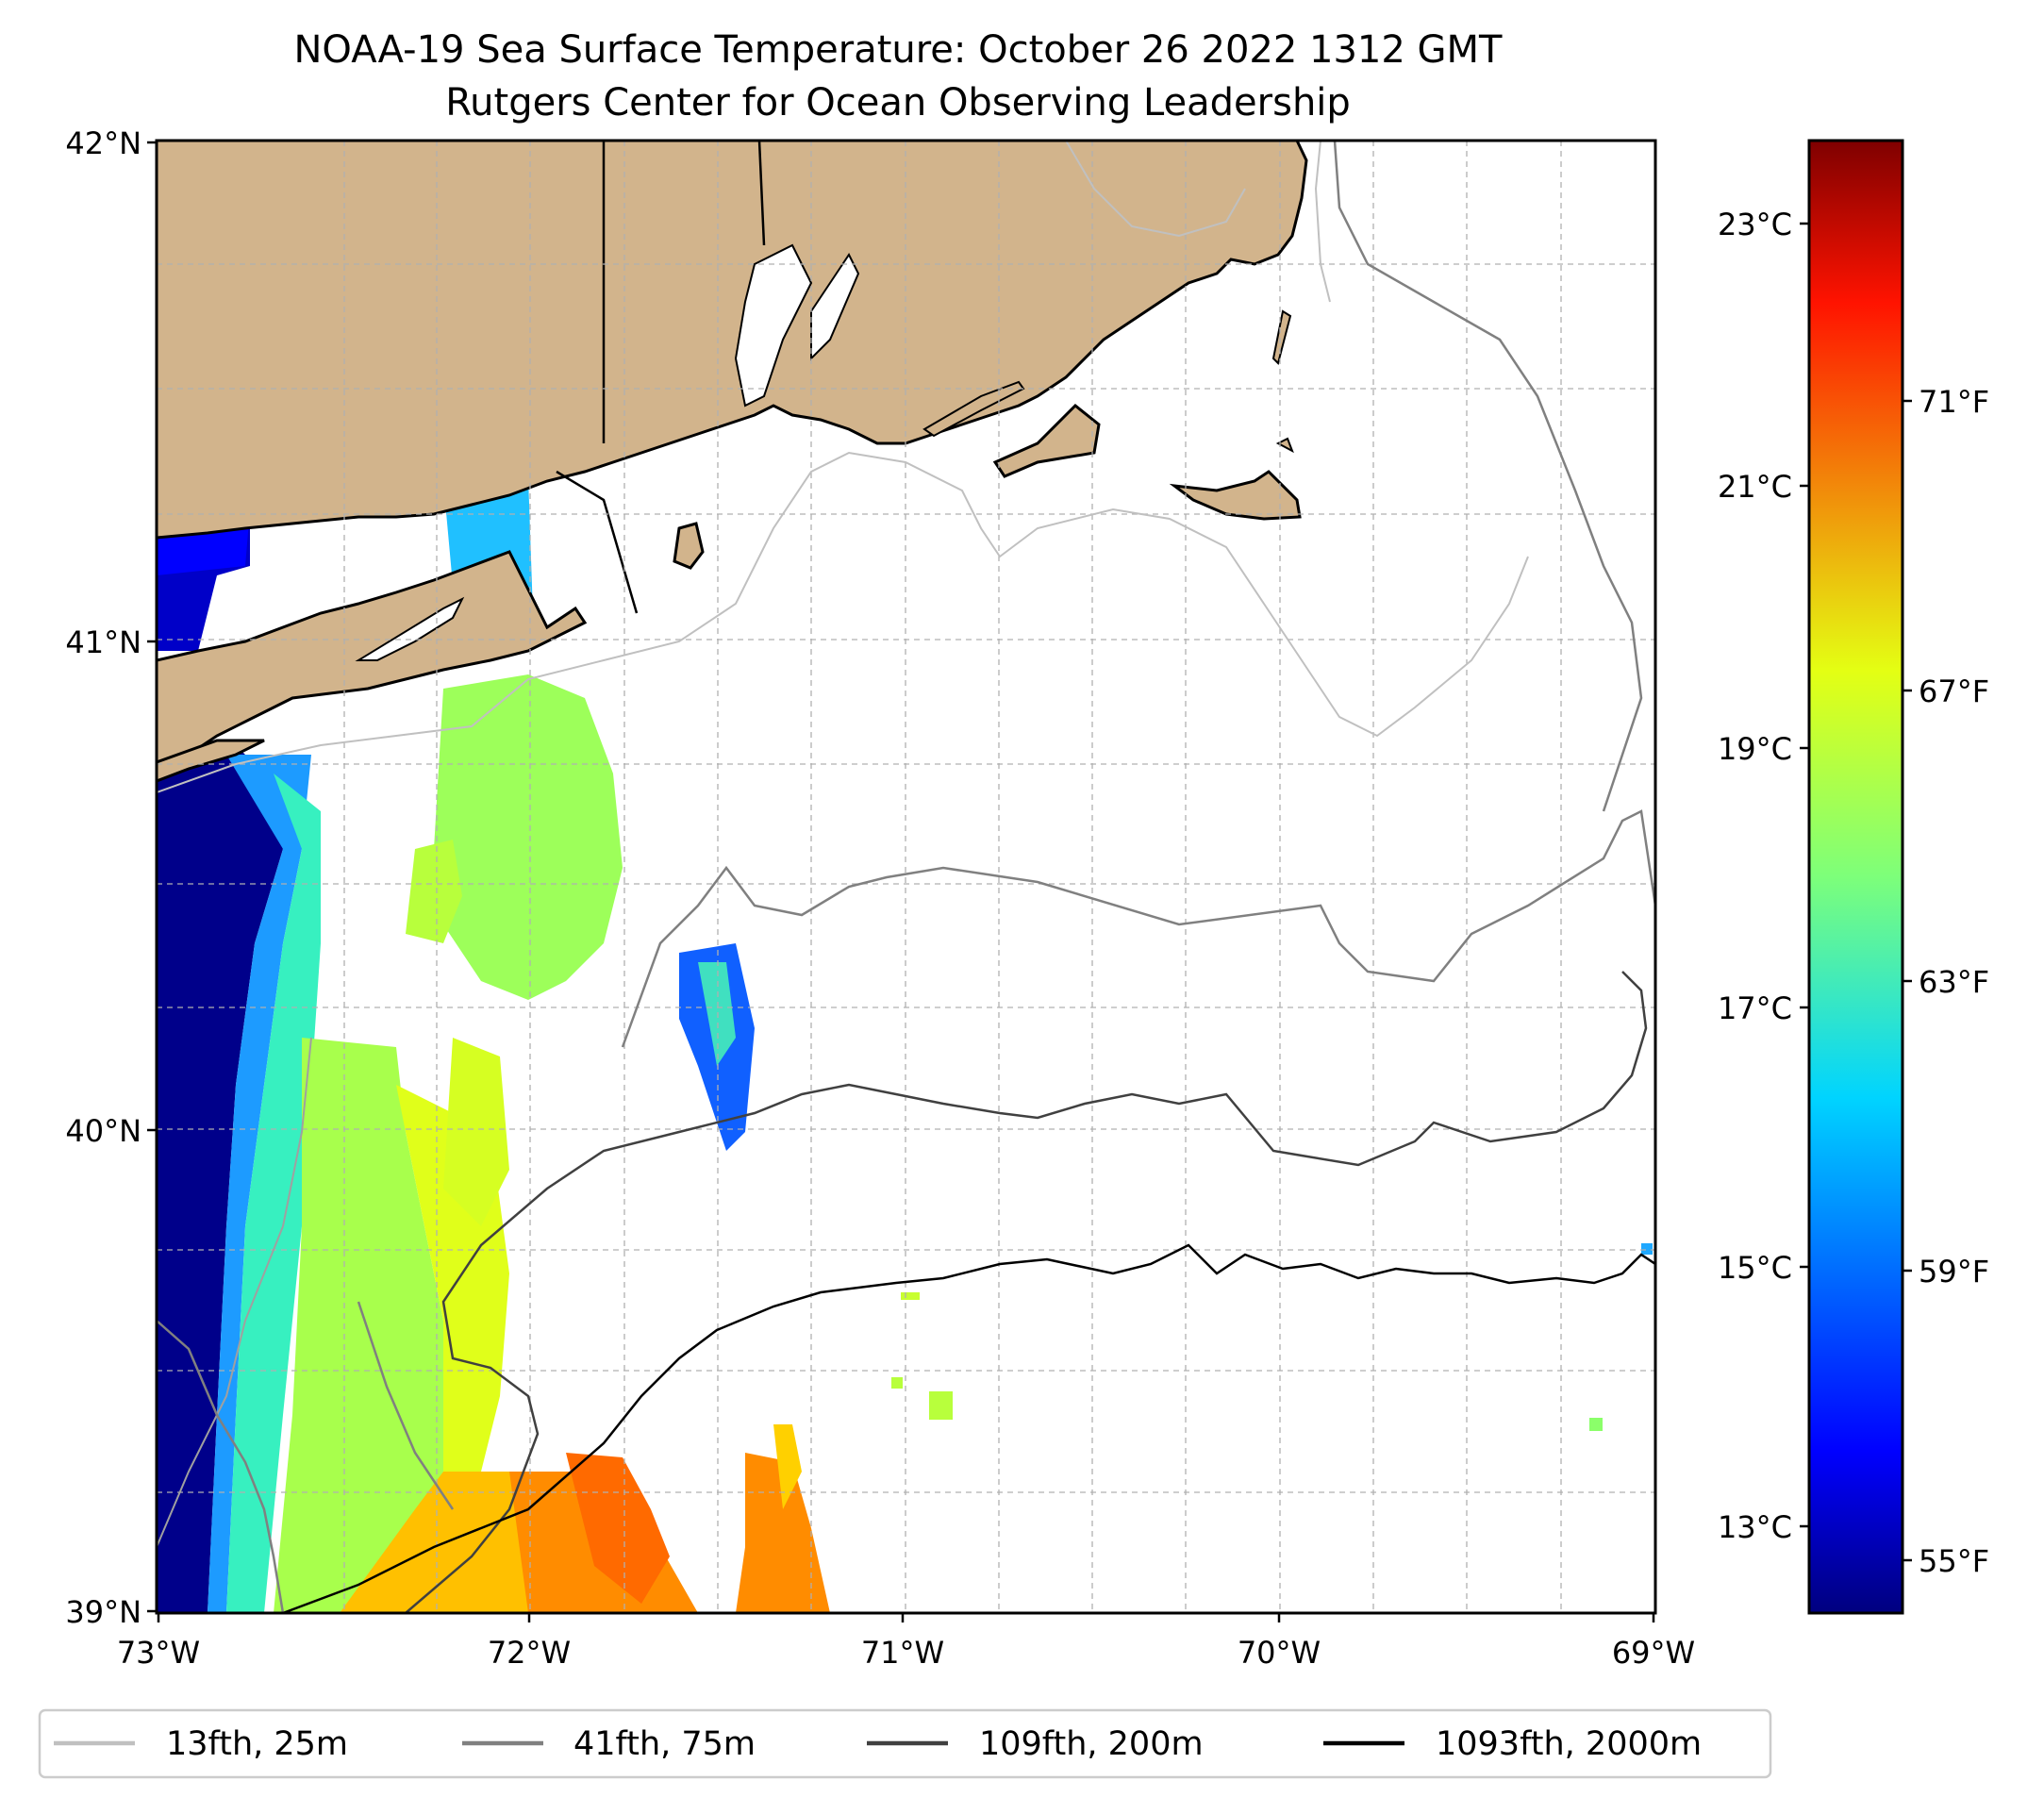 The height and width of the screenshot is (1797, 2044). I want to click on lat-labels: 42°N 41°N 40°N 39°N, so click(103, 877).